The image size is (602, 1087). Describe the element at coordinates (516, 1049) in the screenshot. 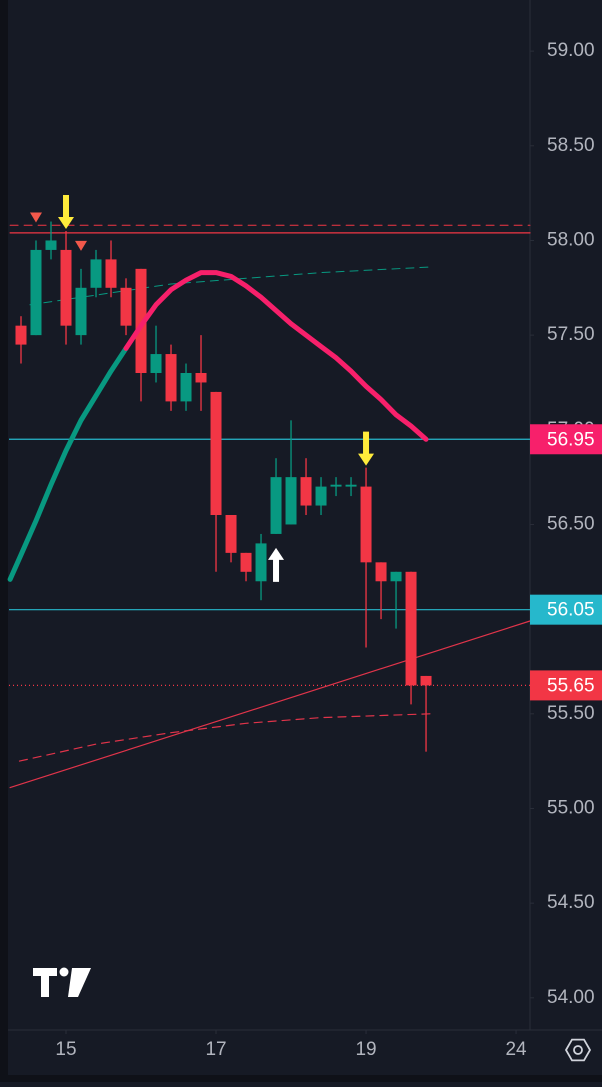

I see `x-tick-label: 24` at that location.